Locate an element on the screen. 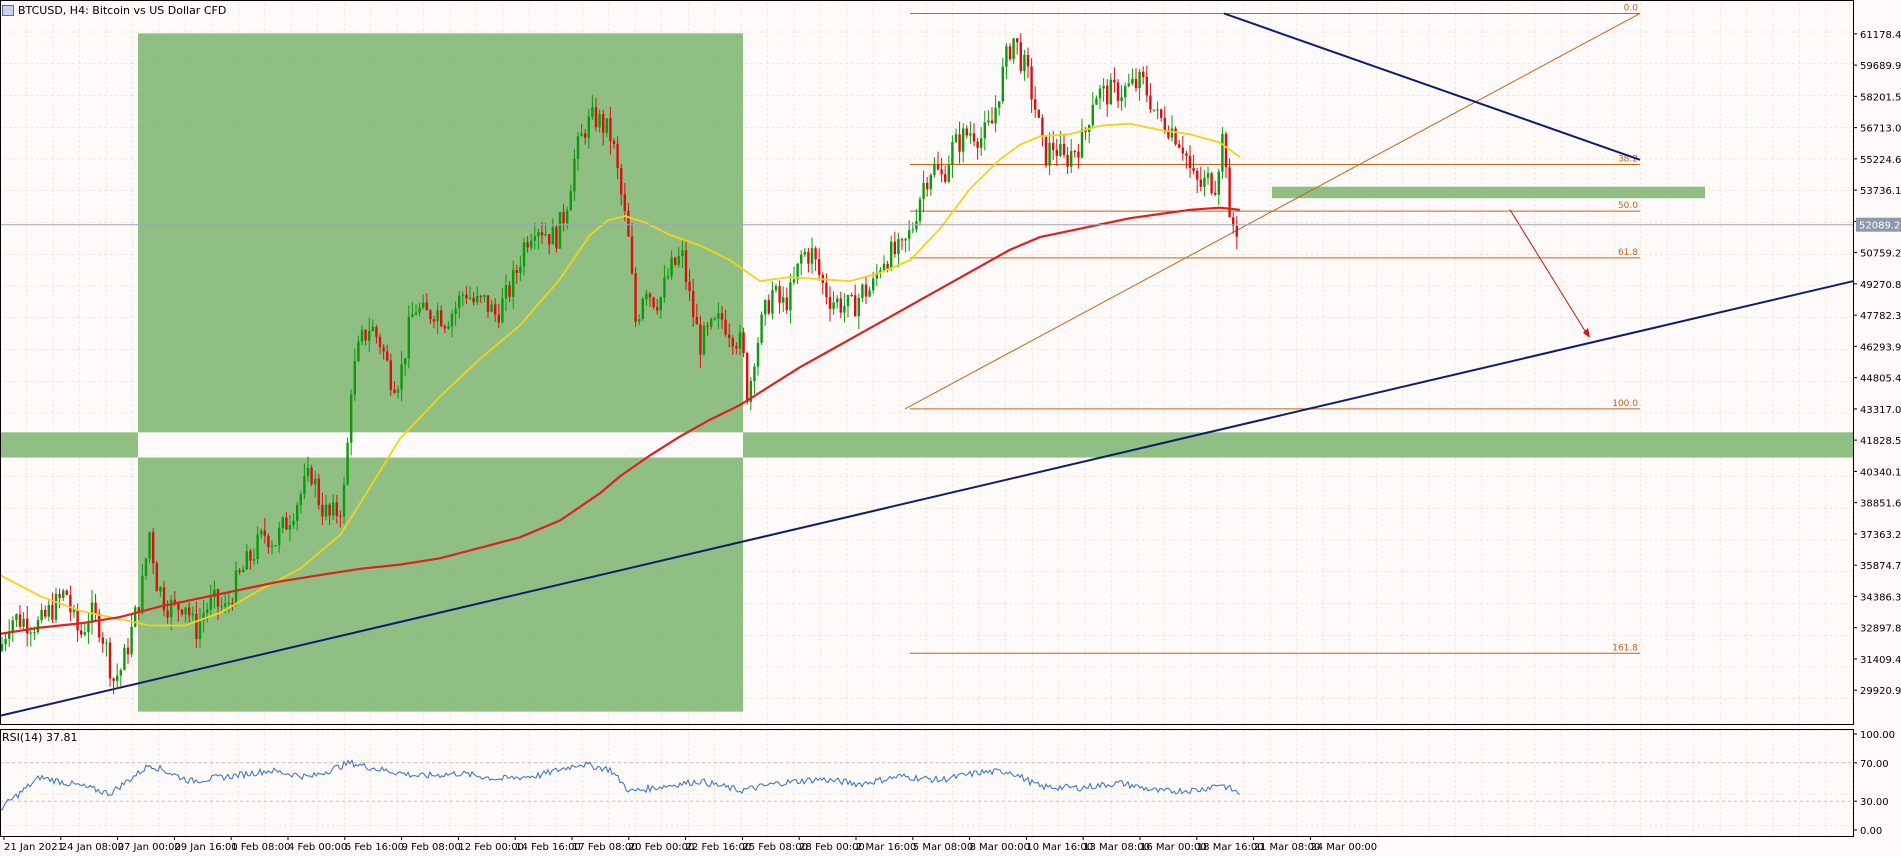  price-tick-label: 29920.95 is located at coordinates (1880, 691).